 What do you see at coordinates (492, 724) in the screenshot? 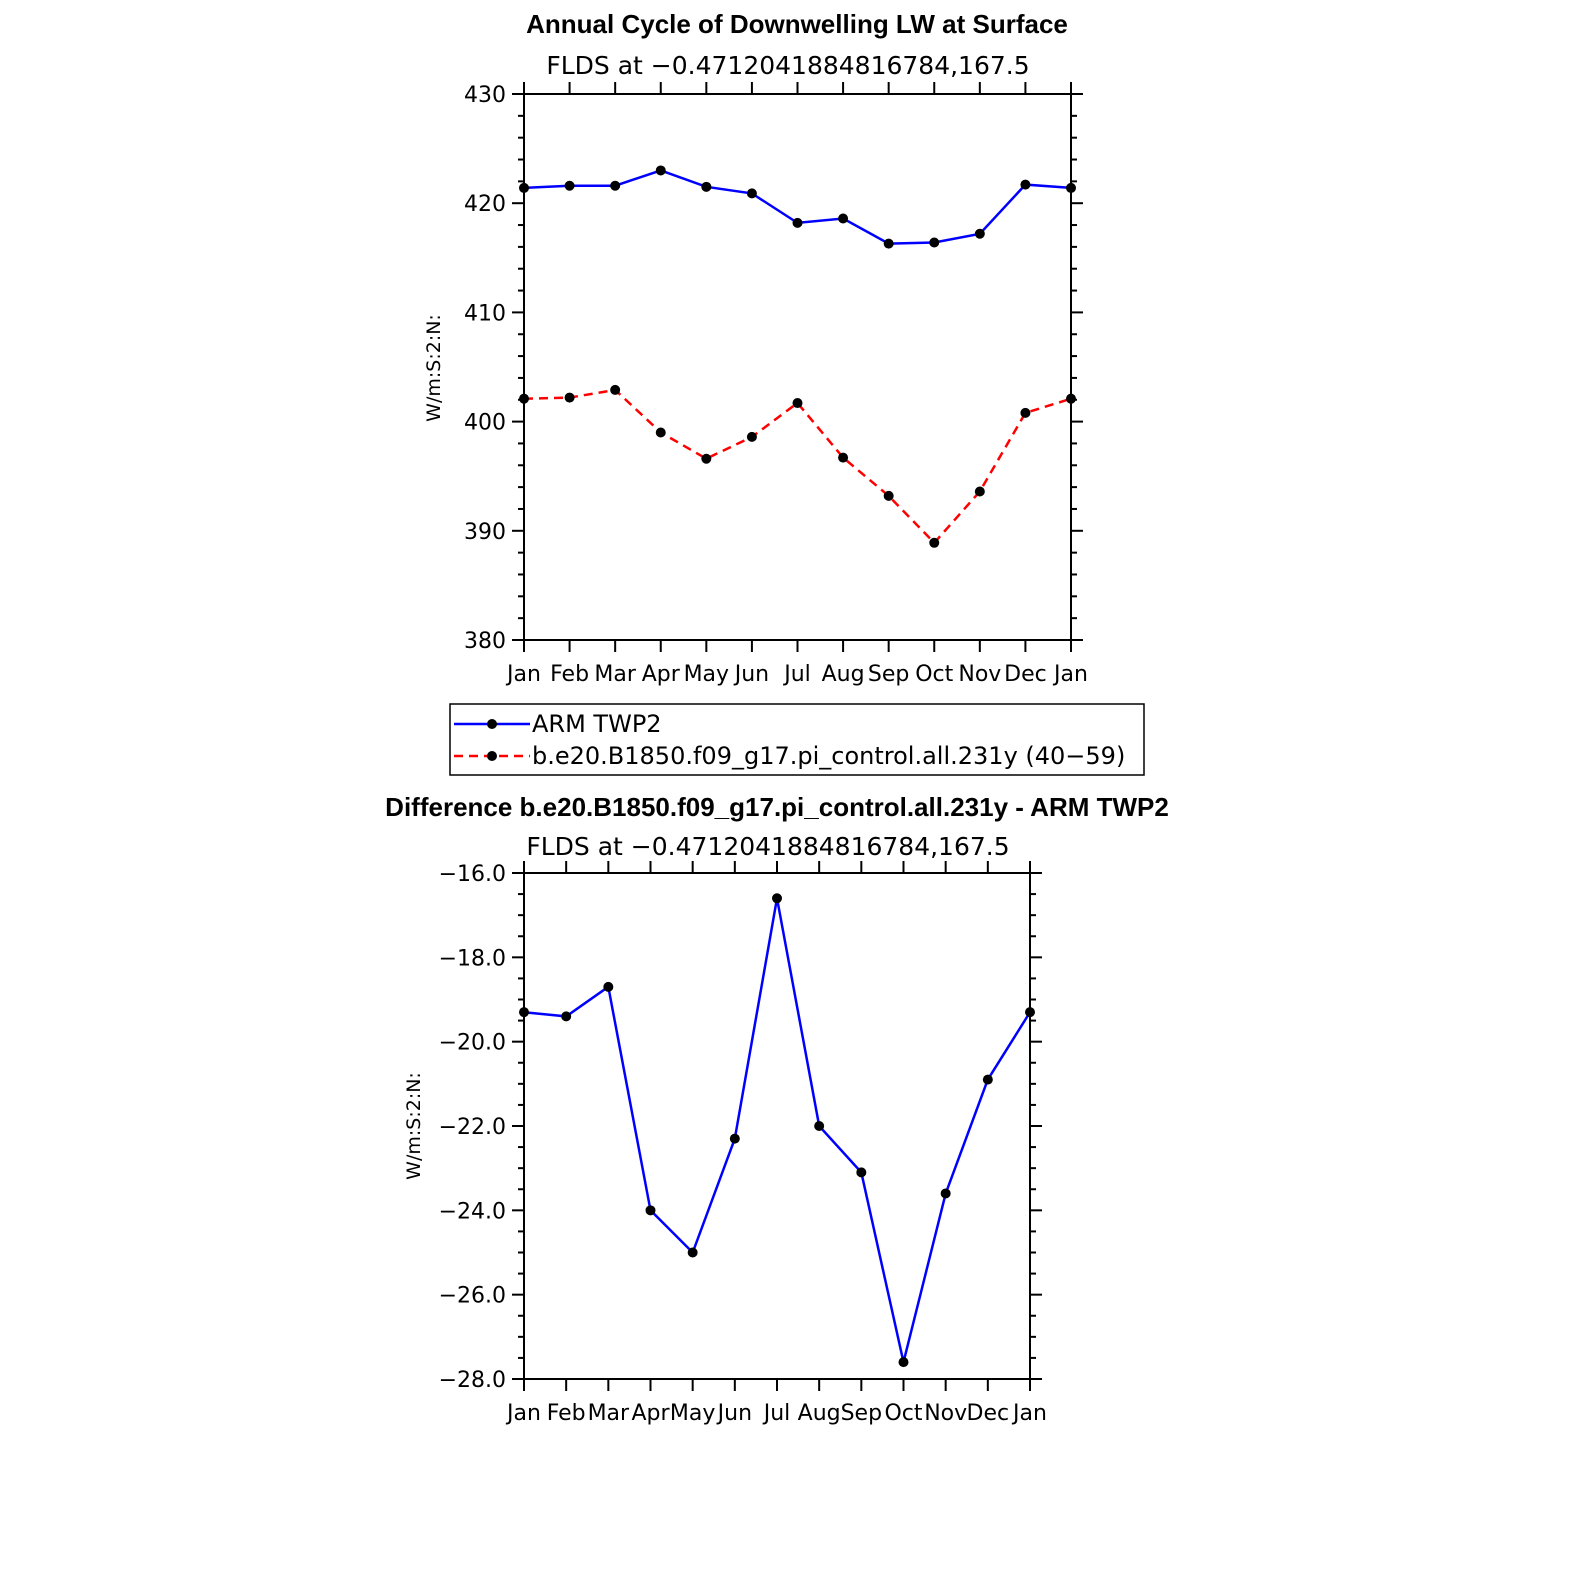
I see `legend-marker-arm-twp2` at bounding box center [492, 724].